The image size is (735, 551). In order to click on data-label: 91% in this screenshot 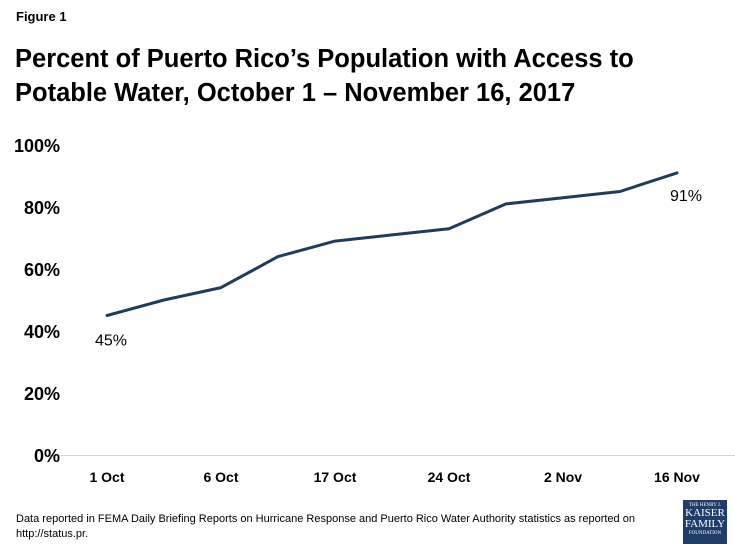, I will do `click(686, 196)`.